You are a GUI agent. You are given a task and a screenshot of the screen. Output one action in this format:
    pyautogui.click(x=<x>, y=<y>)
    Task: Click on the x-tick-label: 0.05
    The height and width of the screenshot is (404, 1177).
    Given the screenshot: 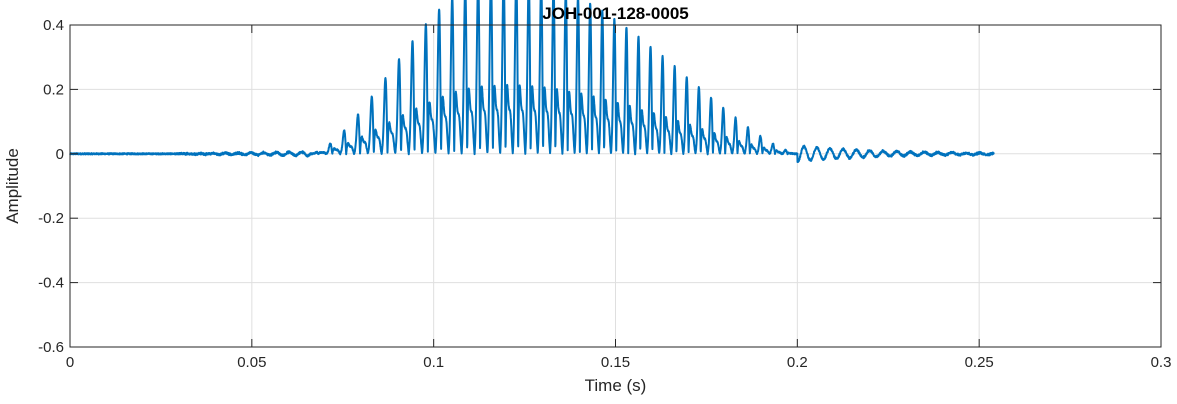 What is the action you would take?
    pyautogui.click(x=251, y=362)
    